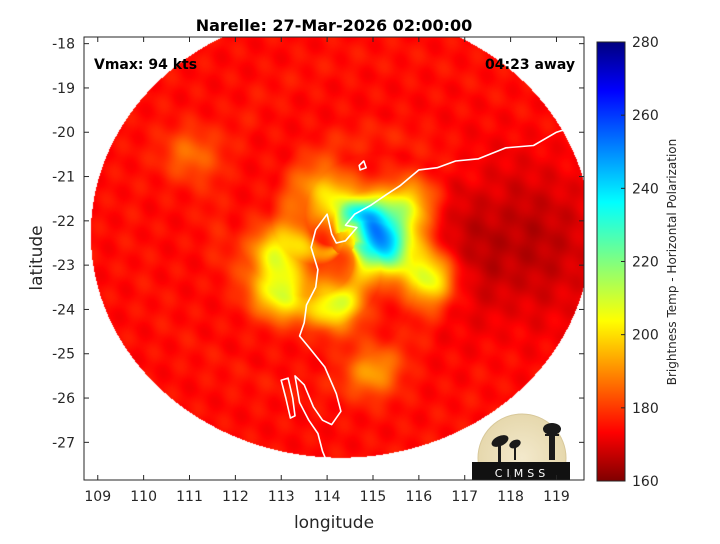  I want to click on y-tick-label: -24, so click(63, 310).